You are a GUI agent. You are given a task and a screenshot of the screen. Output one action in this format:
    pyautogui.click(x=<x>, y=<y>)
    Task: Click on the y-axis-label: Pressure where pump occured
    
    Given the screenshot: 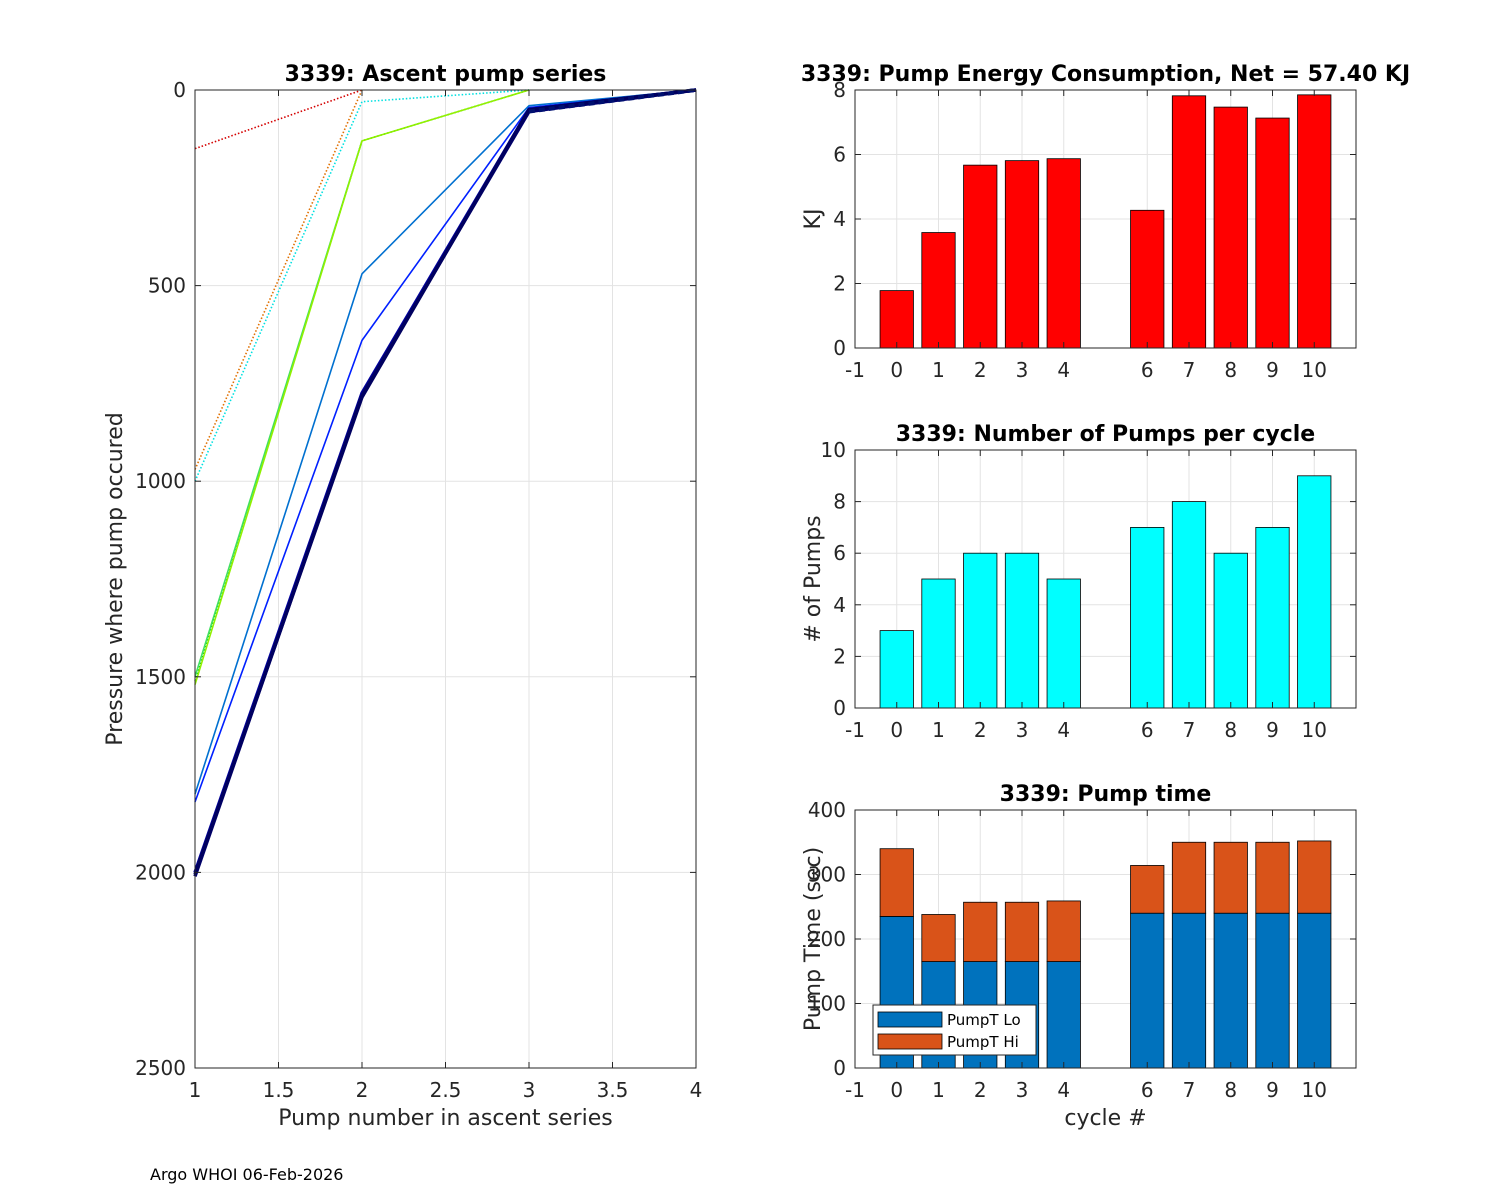 What is the action you would take?
    pyautogui.click(x=115, y=578)
    